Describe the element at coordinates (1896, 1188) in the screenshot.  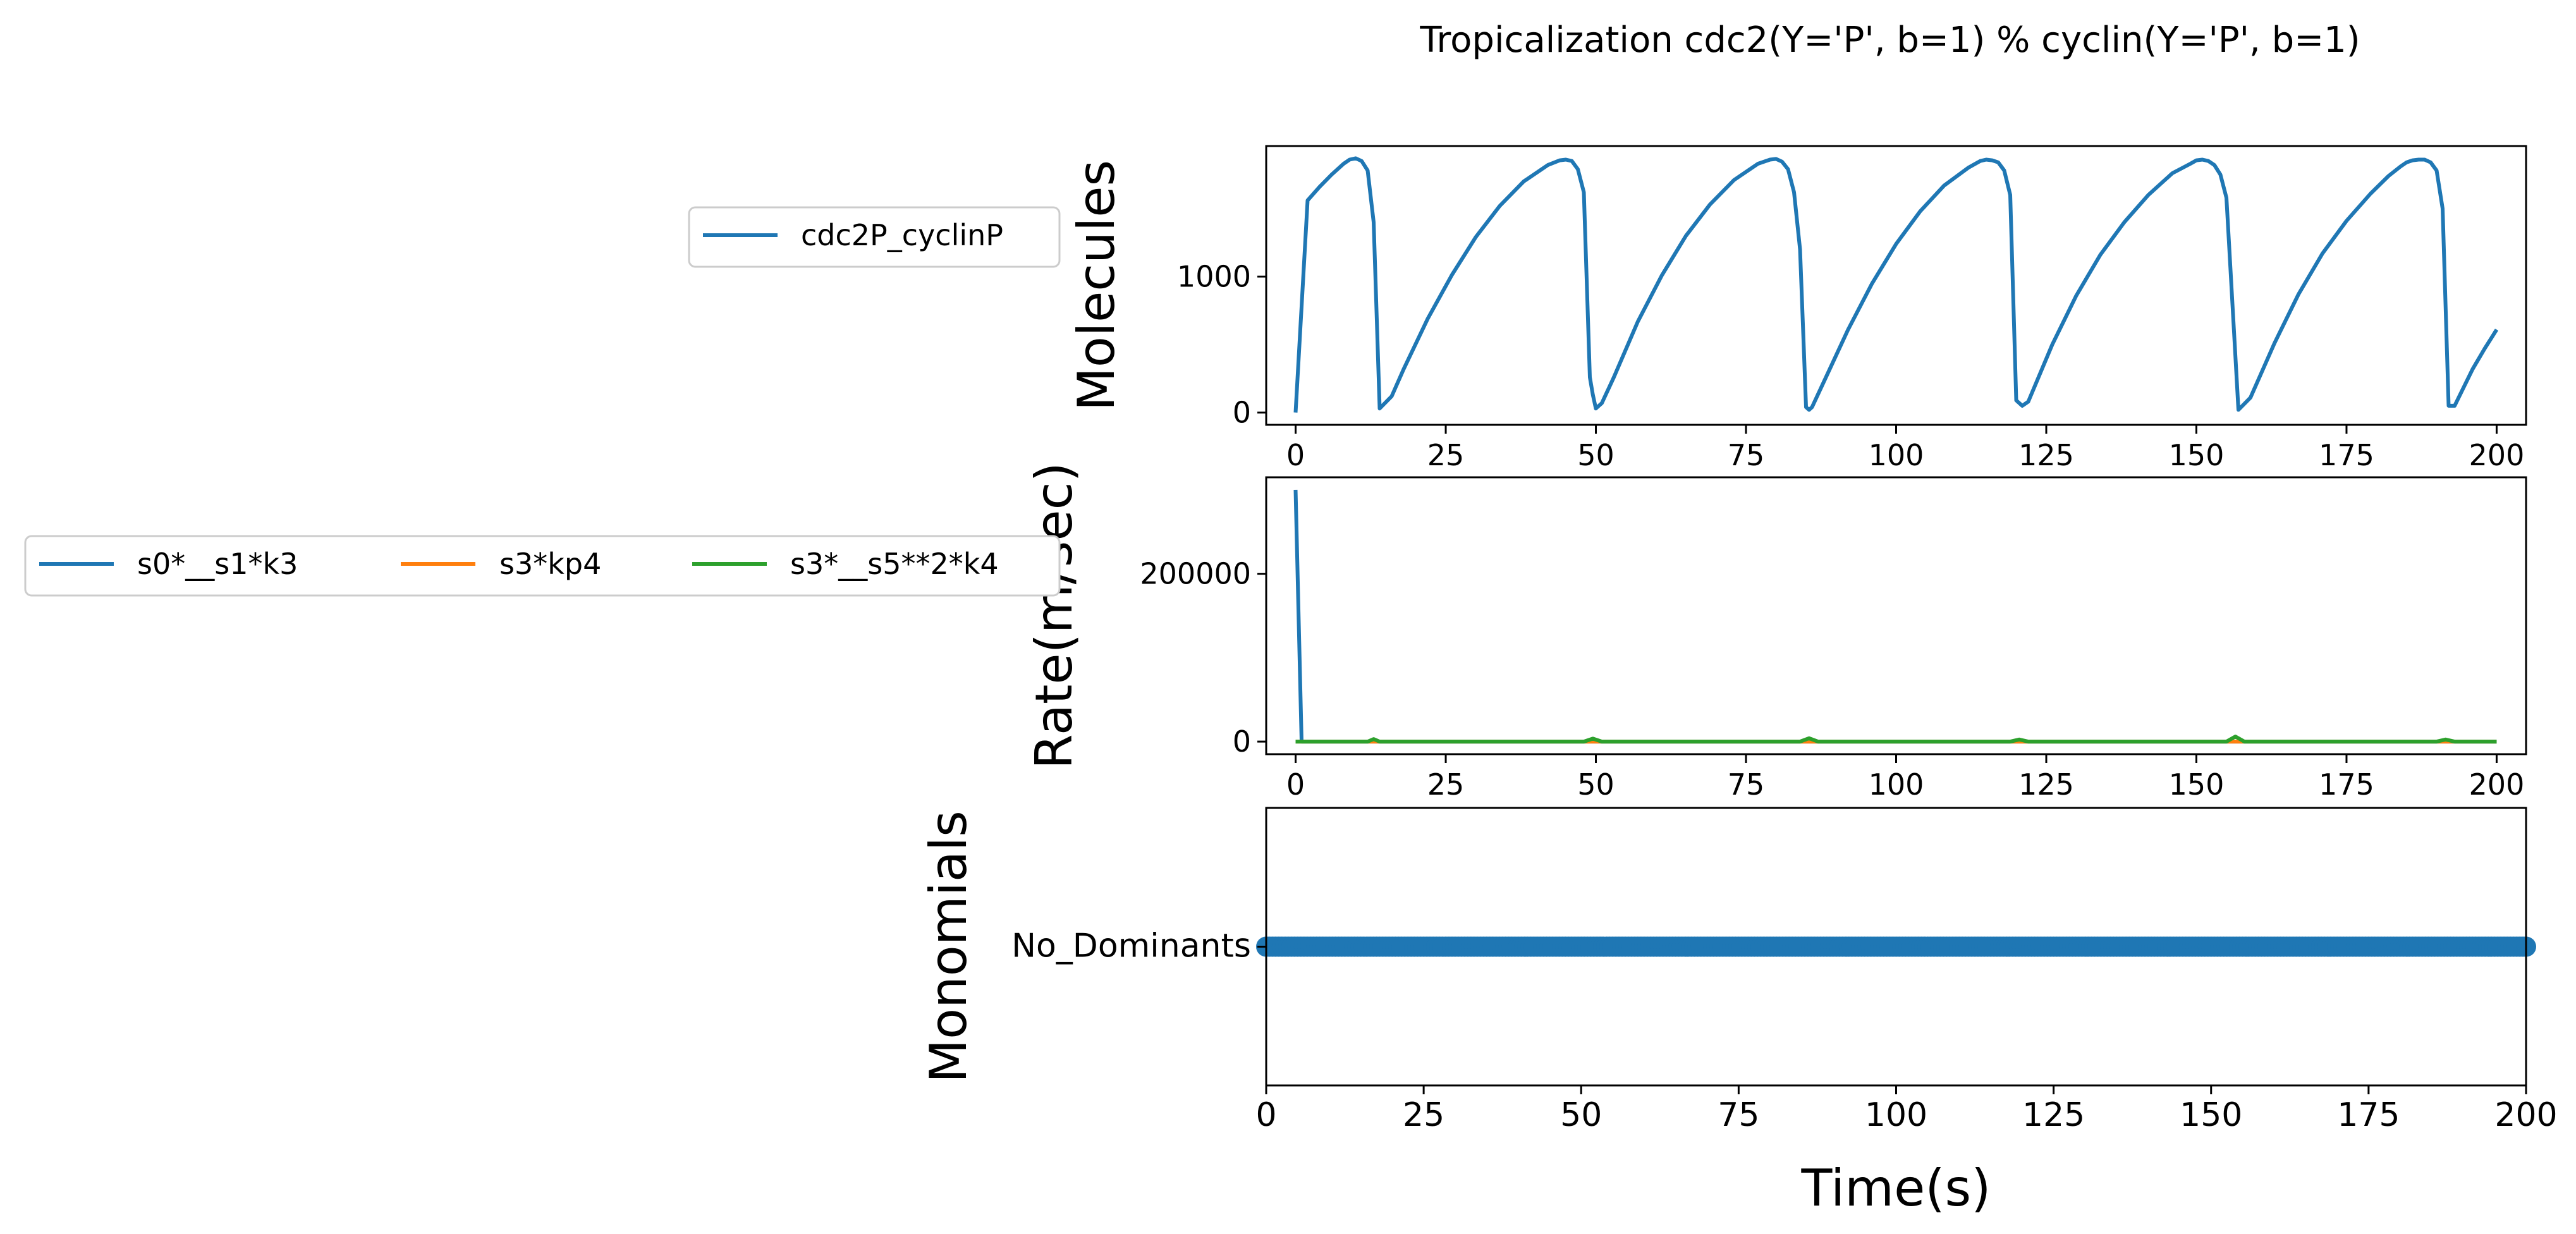
I see `x-axis-label: Time(s)` at that location.